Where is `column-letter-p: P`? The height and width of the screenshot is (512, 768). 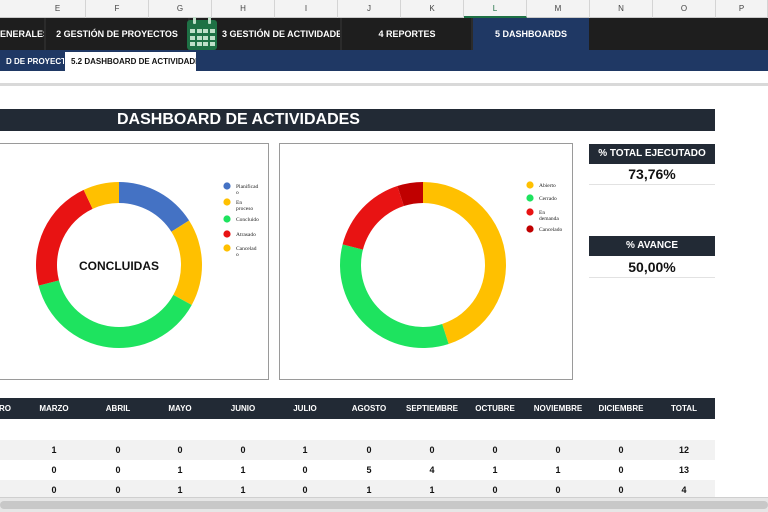 column-letter-p: P is located at coordinates (742, 9).